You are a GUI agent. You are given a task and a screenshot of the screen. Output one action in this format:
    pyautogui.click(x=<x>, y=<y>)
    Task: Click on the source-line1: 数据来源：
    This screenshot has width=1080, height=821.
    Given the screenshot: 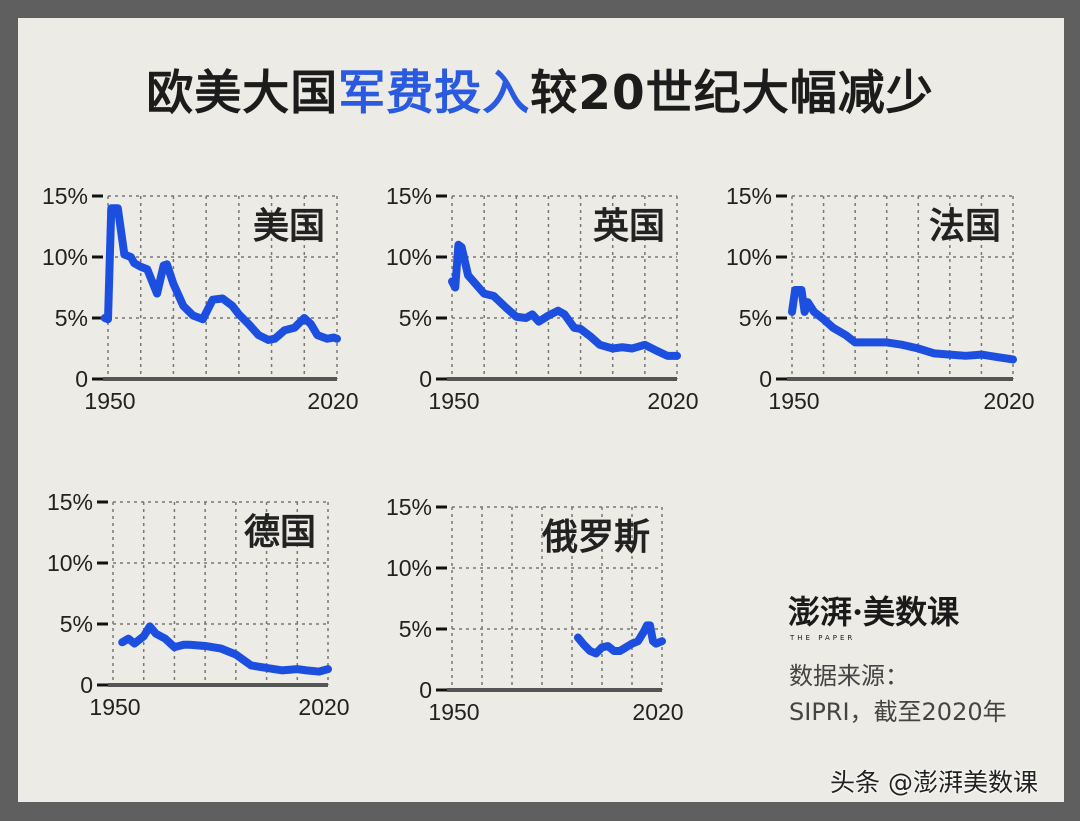 What is the action you would take?
    pyautogui.click(x=849, y=676)
    